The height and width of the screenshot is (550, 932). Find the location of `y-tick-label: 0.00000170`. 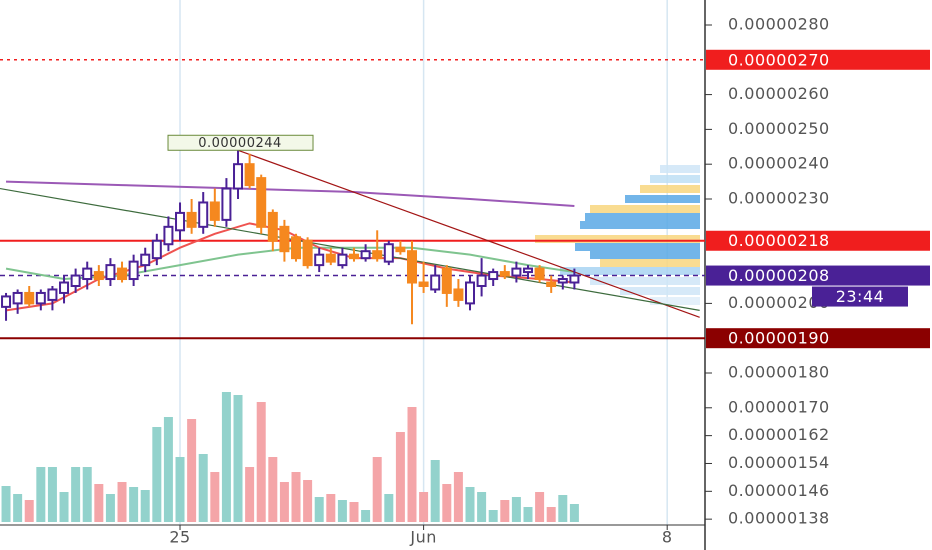

y-tick-label: 0.00000170 is located at coordinates (779, 406).